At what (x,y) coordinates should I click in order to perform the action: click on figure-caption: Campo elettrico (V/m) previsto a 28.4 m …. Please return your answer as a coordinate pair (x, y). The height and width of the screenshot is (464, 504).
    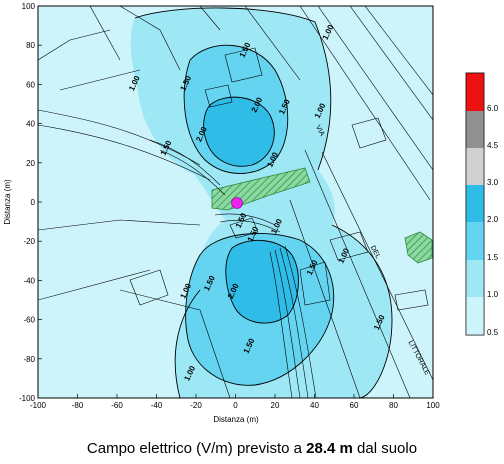
    Looking at the image, I should click on (252, 448).